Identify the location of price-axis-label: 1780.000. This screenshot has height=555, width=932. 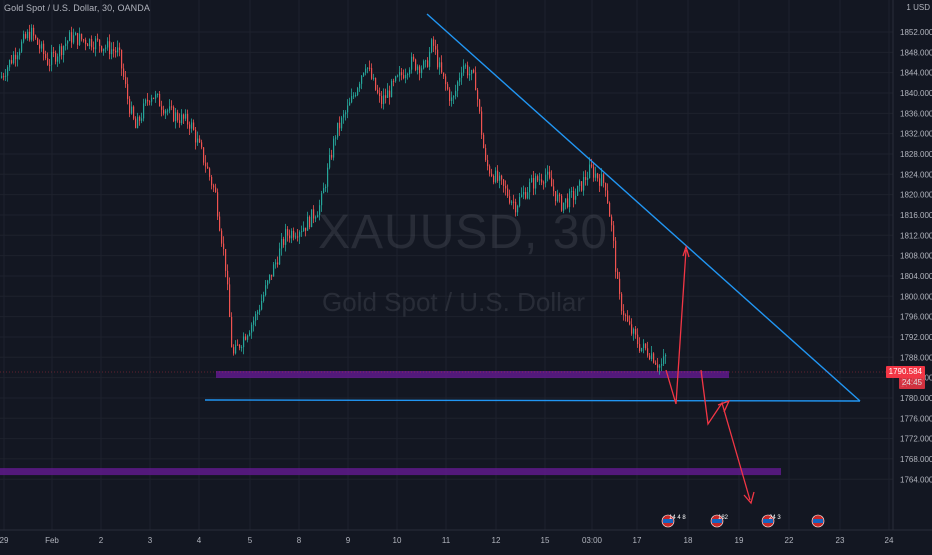
(916, 398).